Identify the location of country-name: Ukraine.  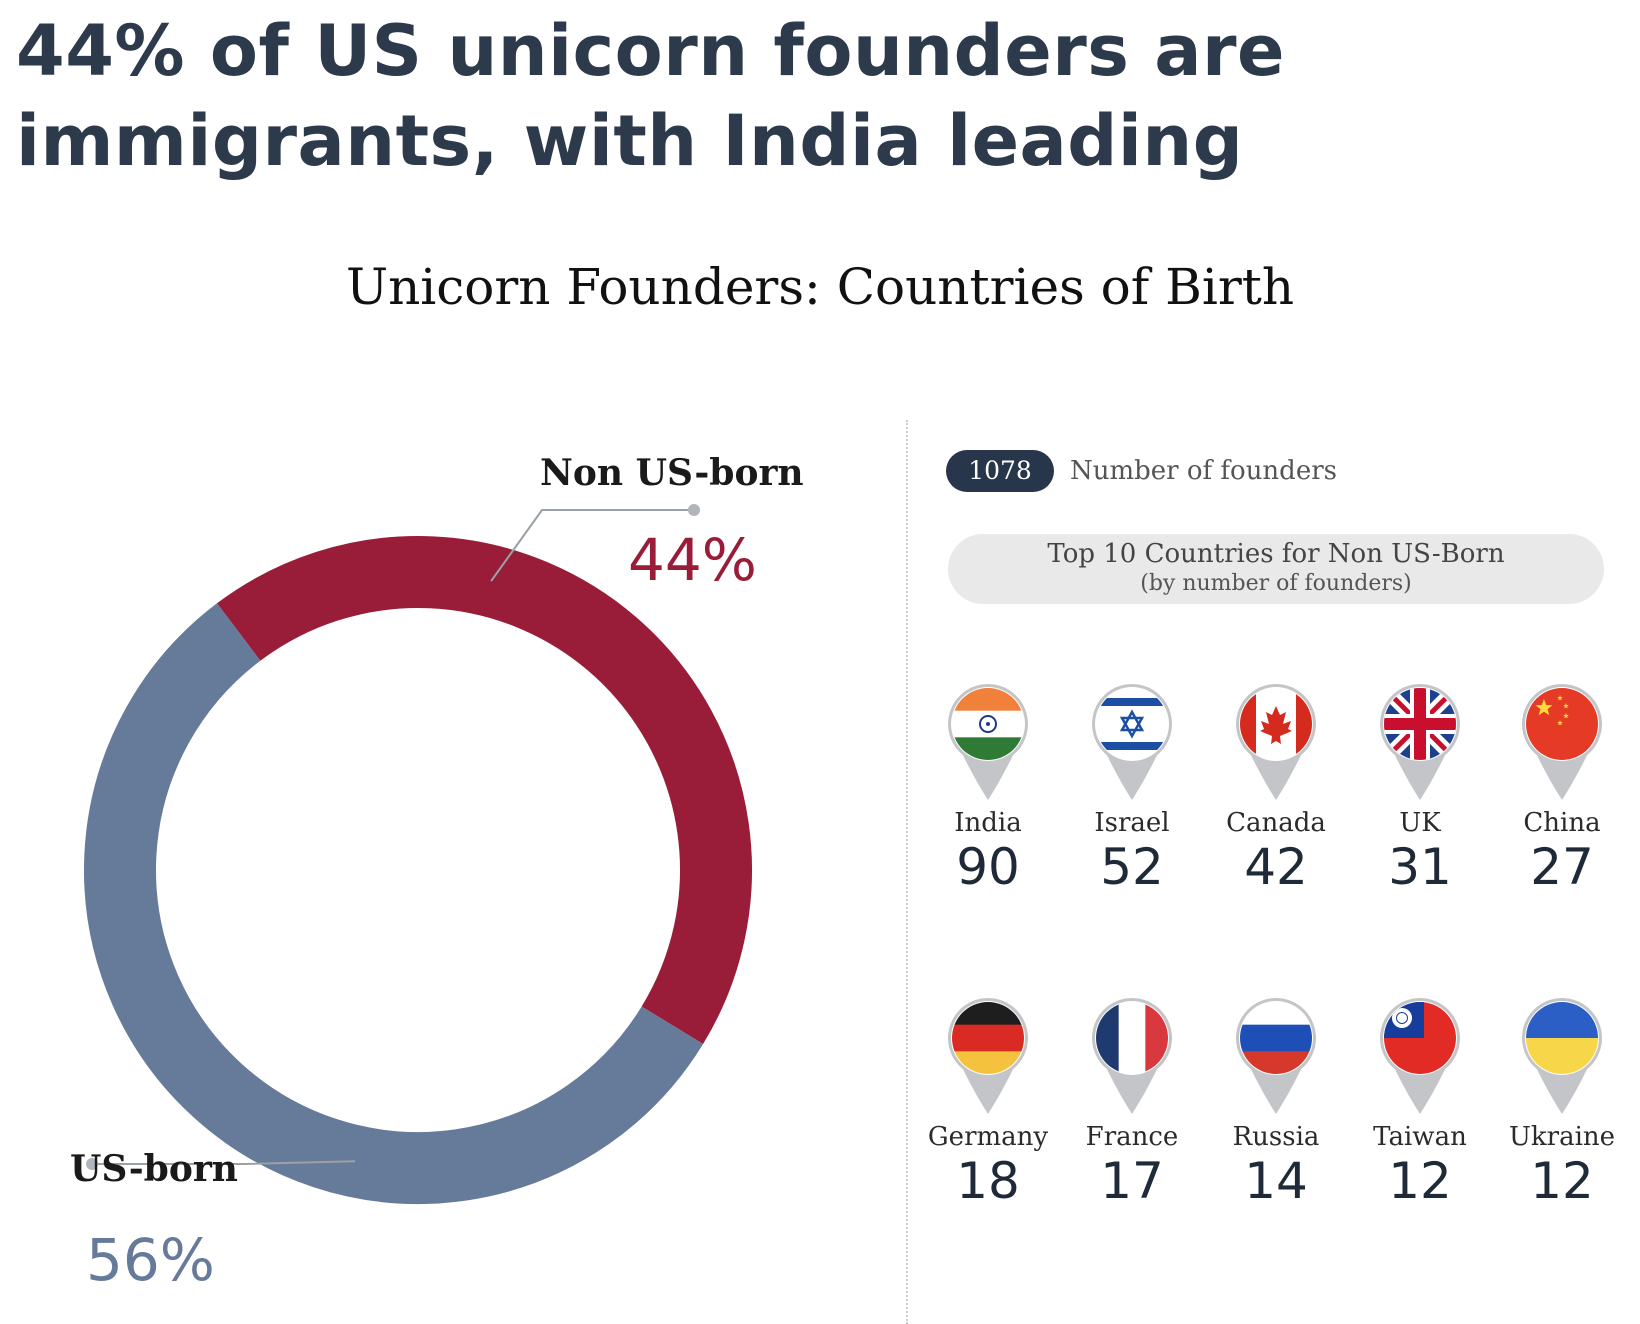
(1562, 1137).